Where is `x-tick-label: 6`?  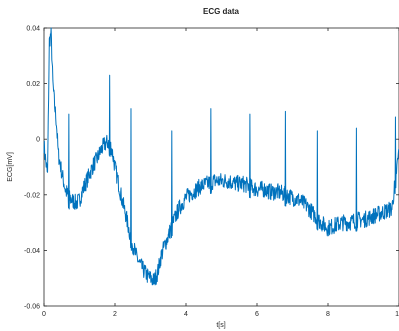 x-tick-label: 6 is located at coordinates (257, 314).